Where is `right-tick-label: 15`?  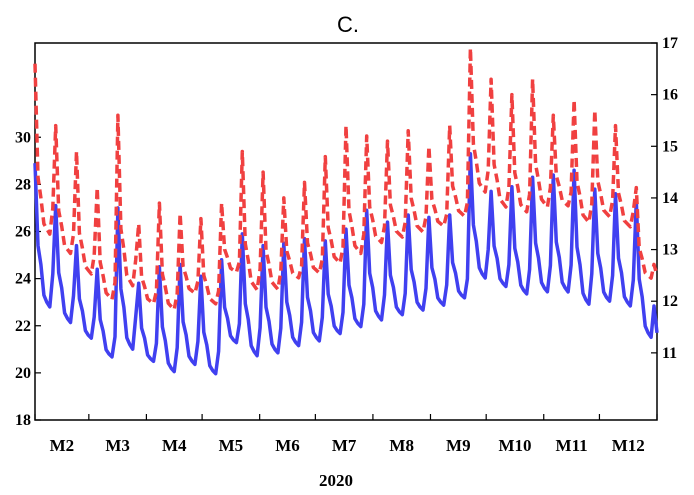
right-tick-label: 15 is located at coordinates (670, 146).